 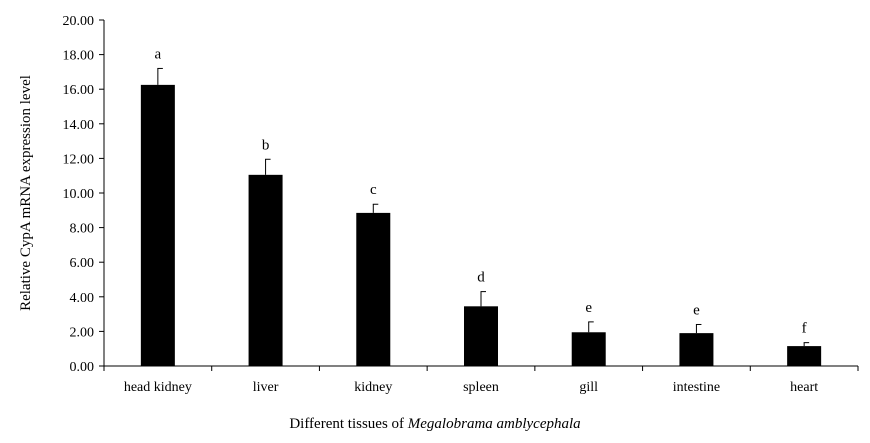 I want to click on x-tick-label: gill, so click(x=588, y=387).